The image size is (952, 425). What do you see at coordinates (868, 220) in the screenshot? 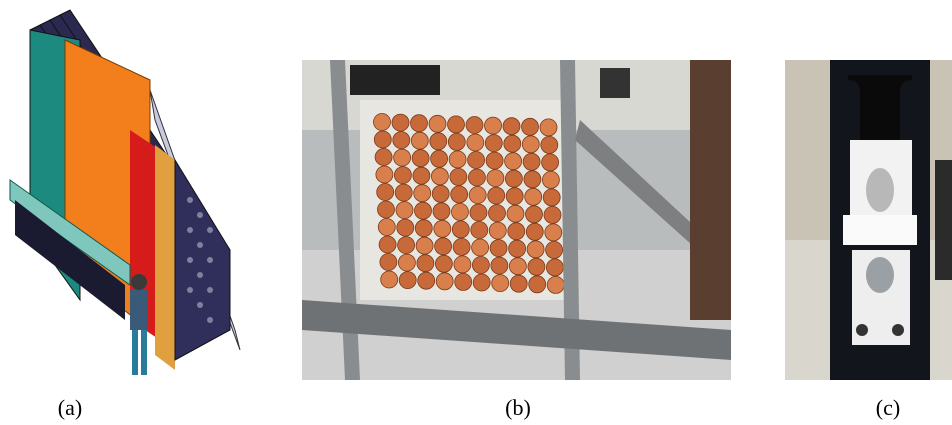
I see `panel-c-photo` at bounding box center [868, 220].